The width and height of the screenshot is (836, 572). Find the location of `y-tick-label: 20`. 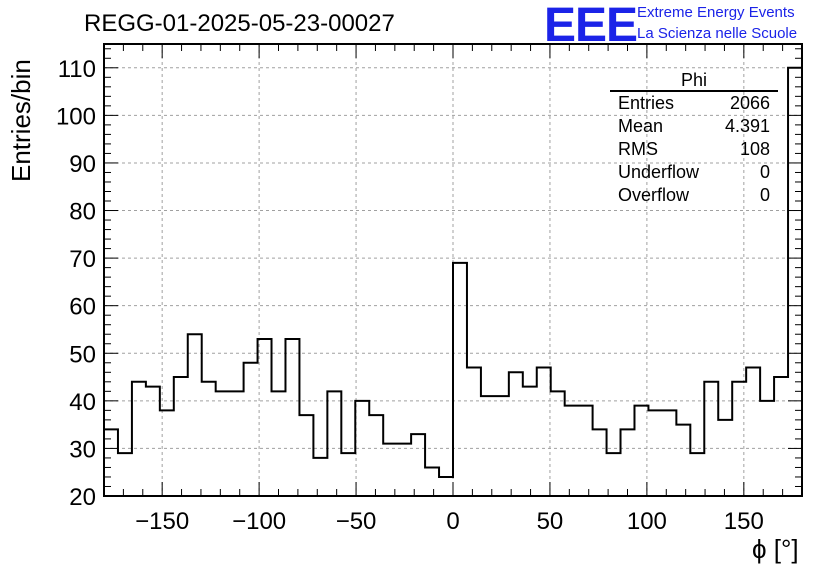

y-tick-label: 20 is located at coordinates (82, 497).